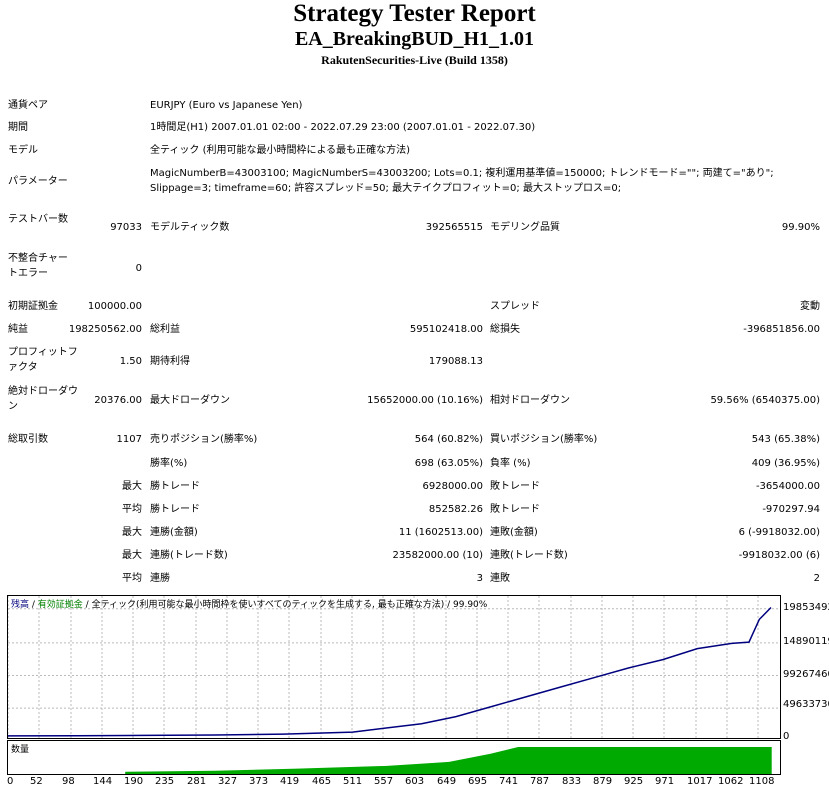 The height and width of the screenshot is (794, 829). I want to click on avg-win-value: 852582.26, so click(455, 509).